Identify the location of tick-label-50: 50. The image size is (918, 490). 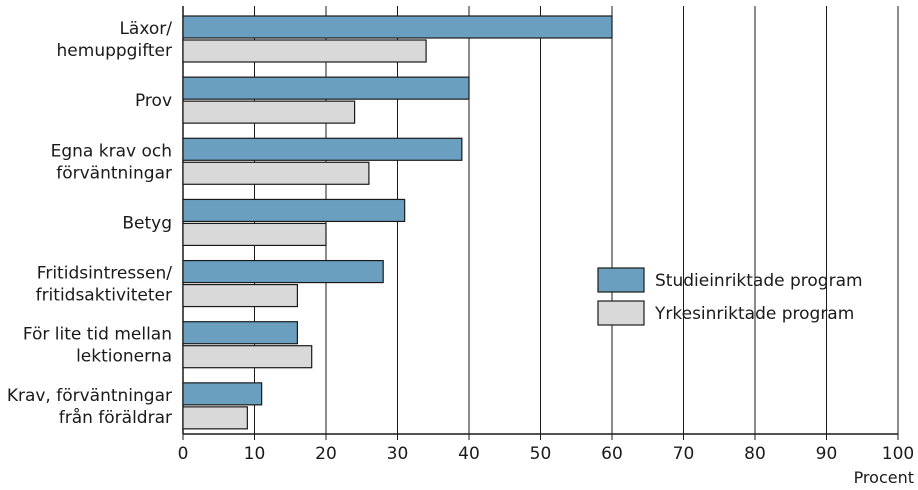
(541, 454).